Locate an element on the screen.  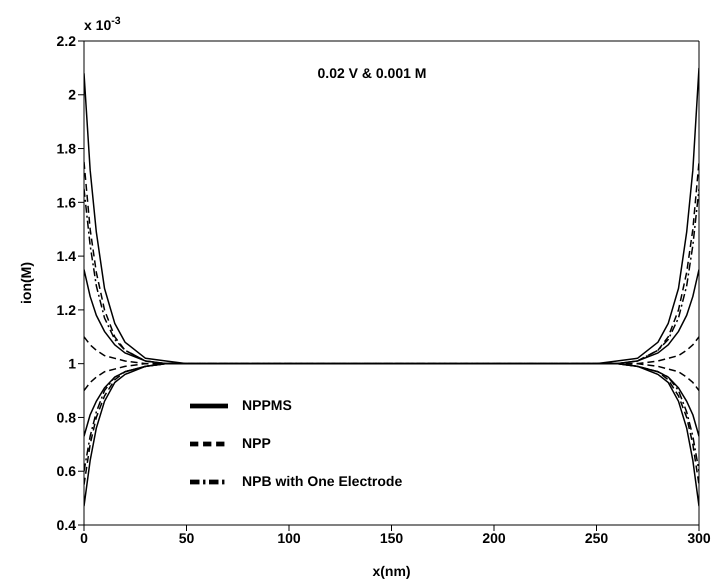
y-tick-label: 1 is located at coordinates (72, 364).